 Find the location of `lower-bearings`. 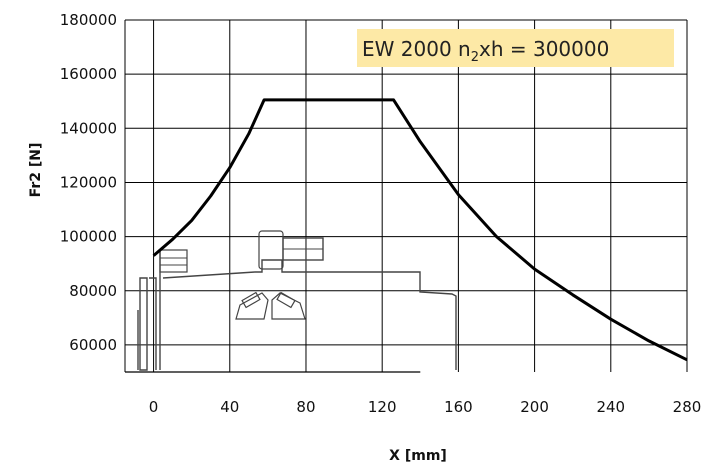

lower-bearings is located at coordinates (270, 305).